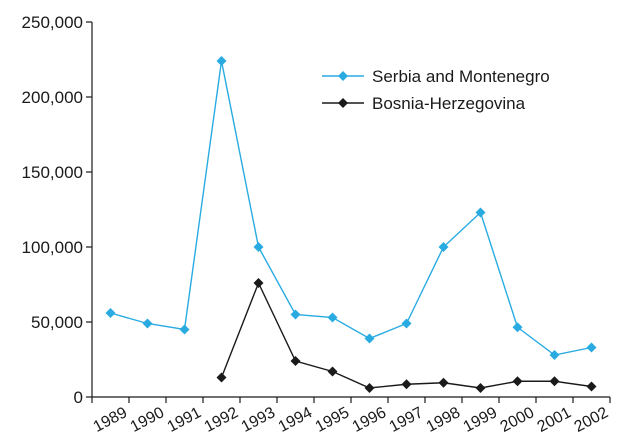 The image size is (618, 441). What do you see at coordinates (554, 420) in the screenshot?
I see `x-tick-label: 2001` at bounding box center [554, 420].